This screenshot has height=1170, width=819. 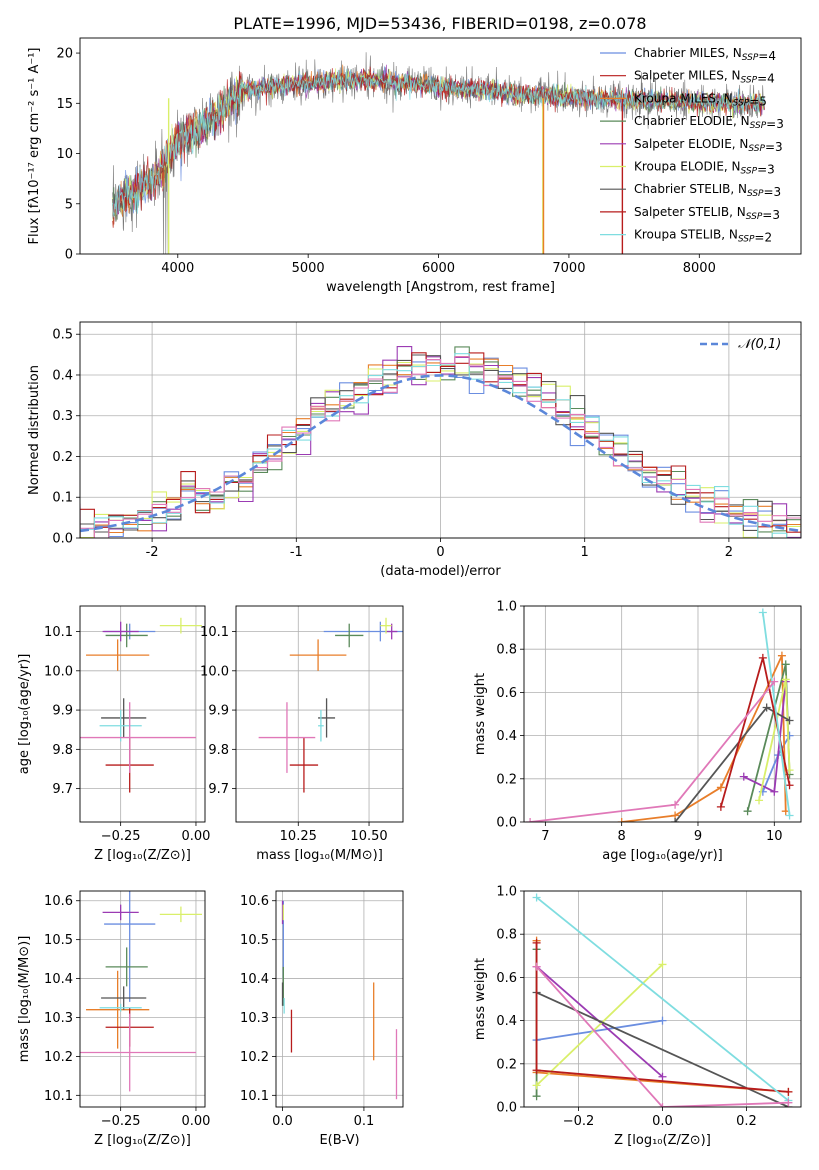 What do you see at coordinates (339, 1140) in the screenshot?
I see `x-axis-label: E(B-V)` at bounding box center [339, 1140].